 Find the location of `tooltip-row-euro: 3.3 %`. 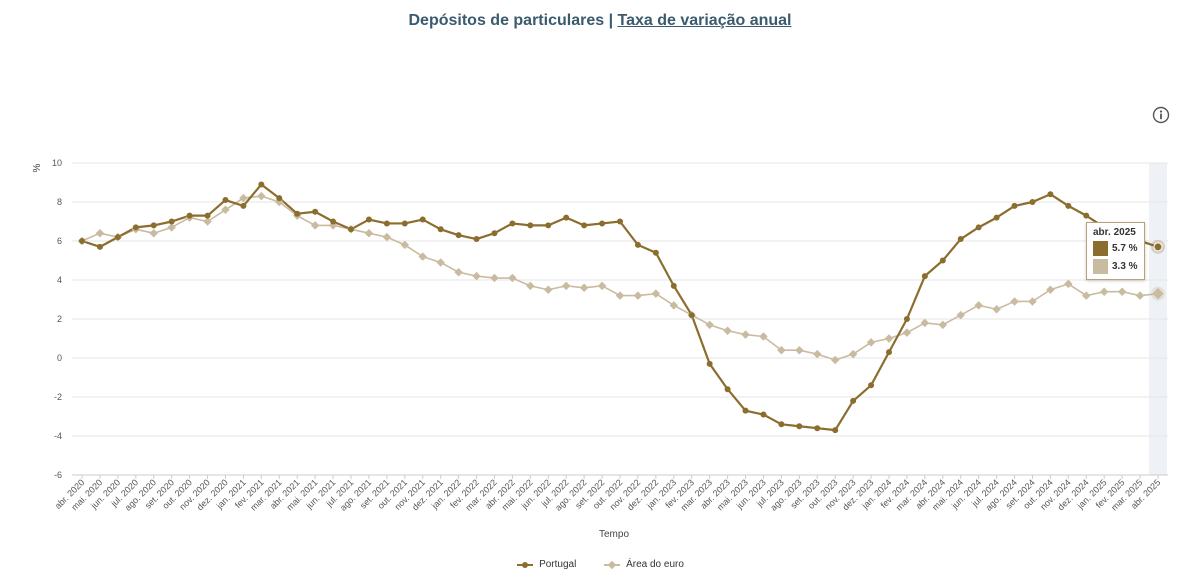

tooltip-row-euro: 3.3 % is located at coordinates (1115, 266).